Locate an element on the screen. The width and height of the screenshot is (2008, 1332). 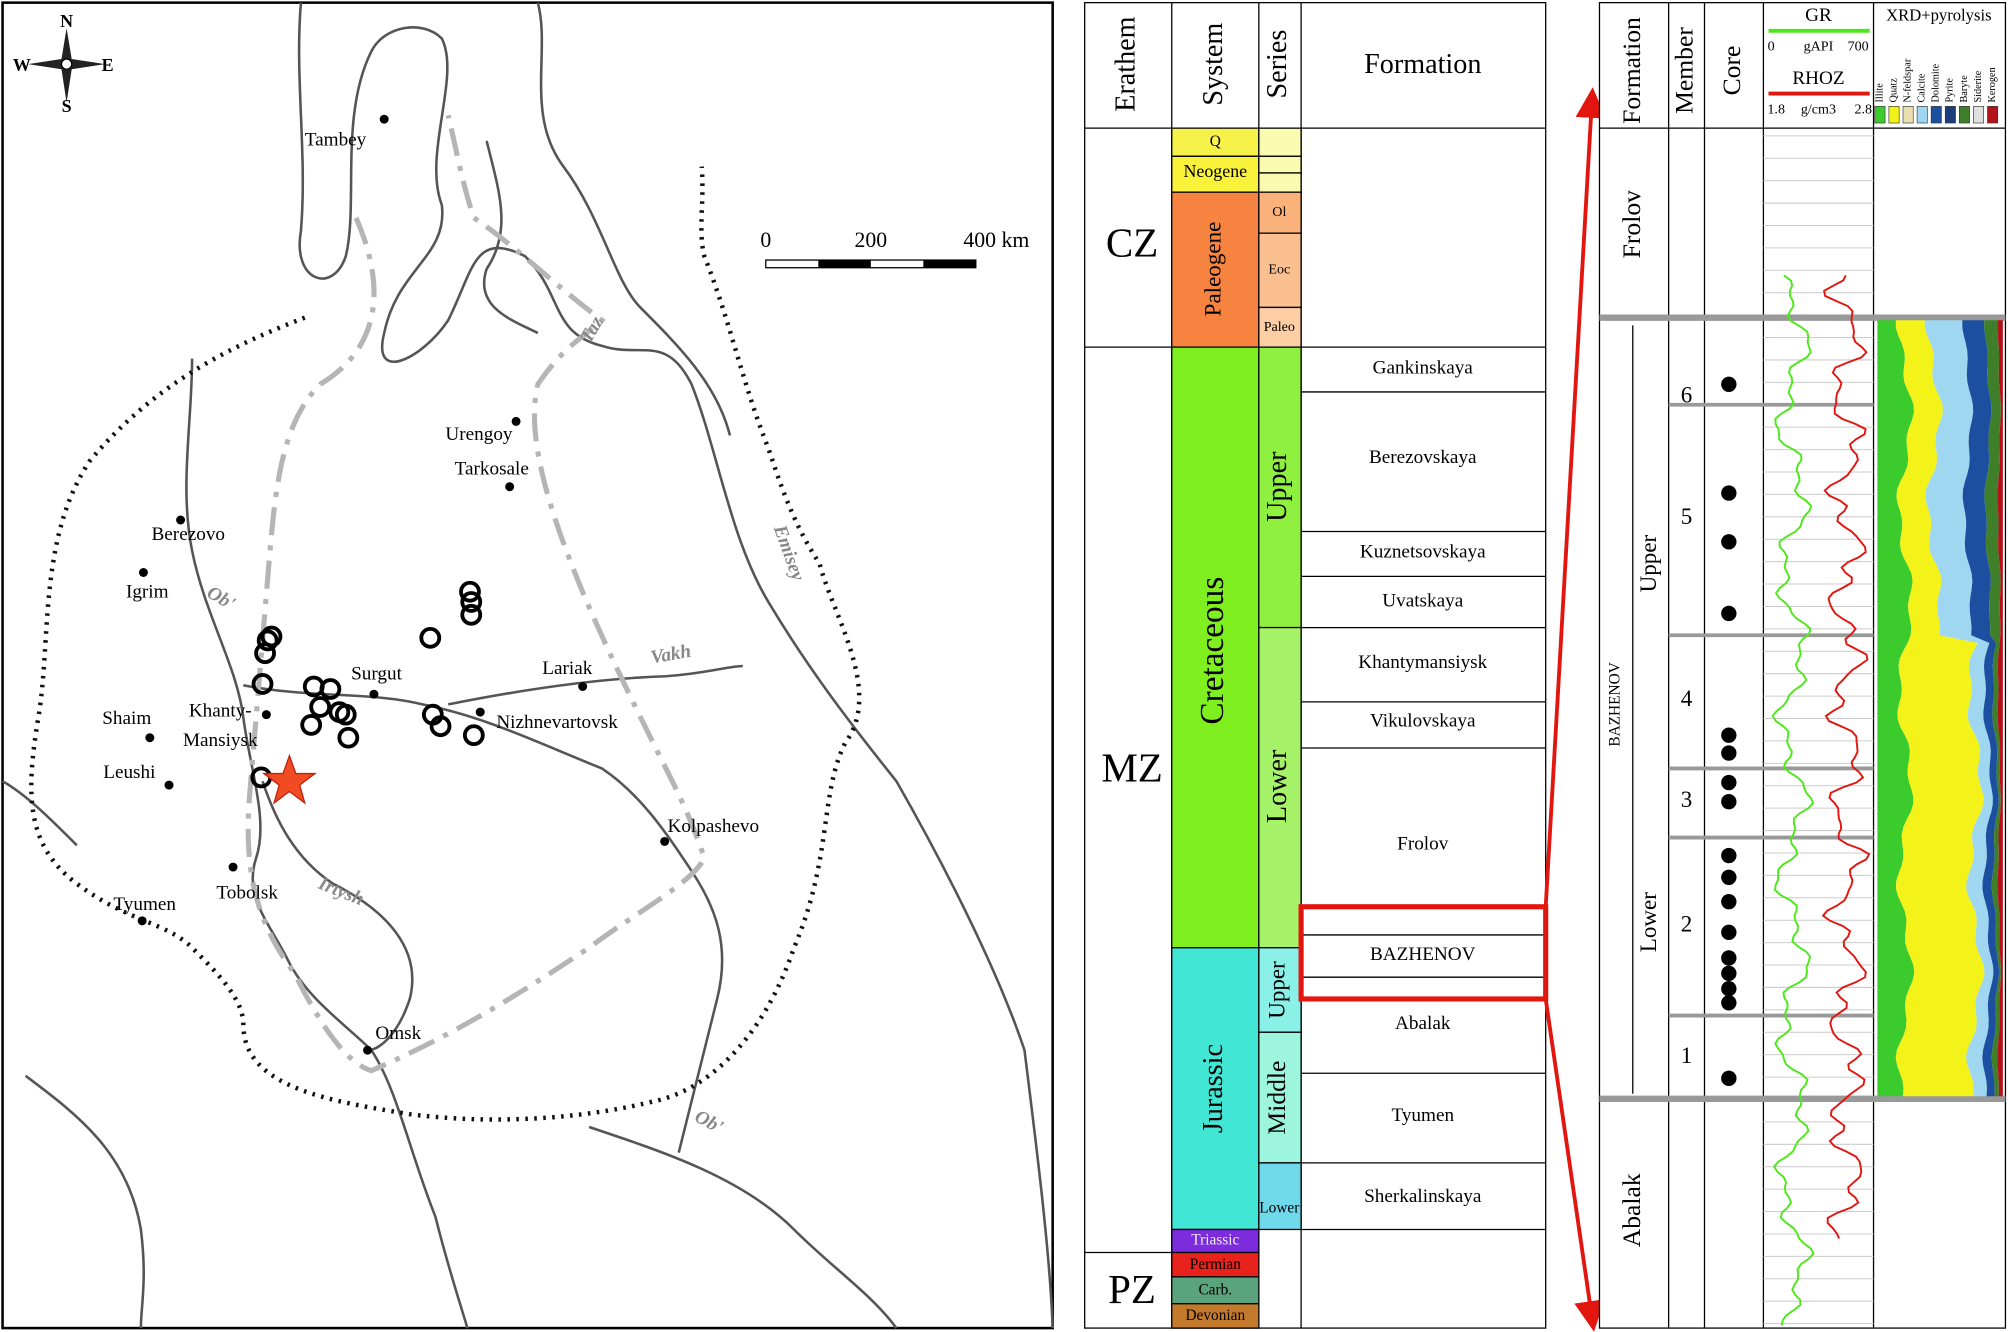
study-well-star is located at coordinates (289, 779).